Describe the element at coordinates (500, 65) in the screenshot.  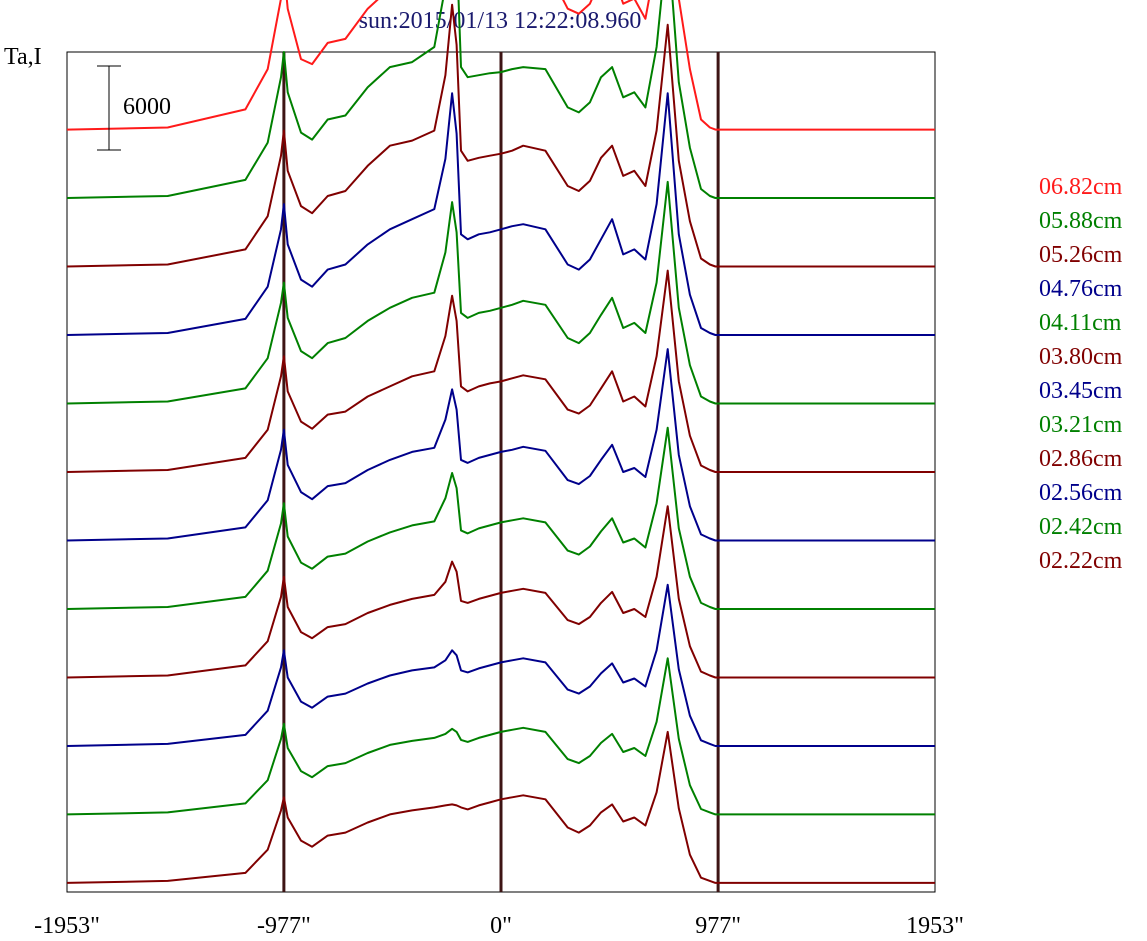
I see `series-line-06.82cm` at that location.